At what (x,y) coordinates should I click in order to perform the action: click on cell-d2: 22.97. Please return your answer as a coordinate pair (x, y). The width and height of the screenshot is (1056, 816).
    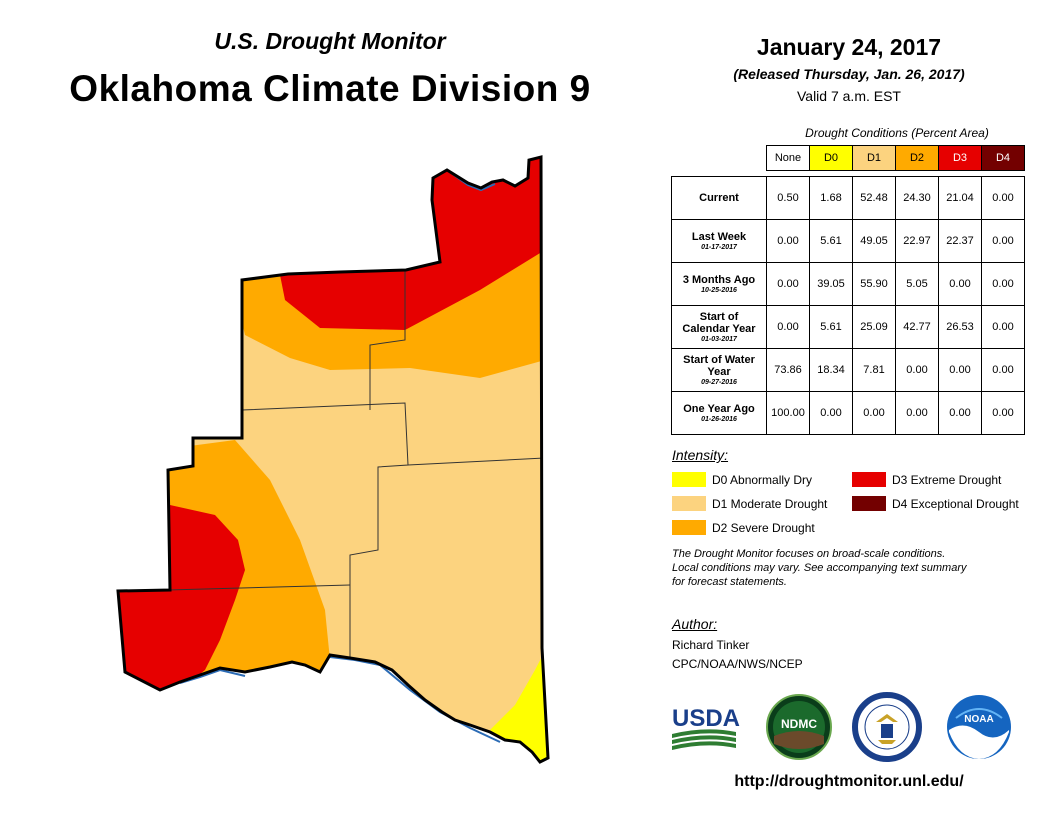
    Looking at the image, I should click on (917, 241).